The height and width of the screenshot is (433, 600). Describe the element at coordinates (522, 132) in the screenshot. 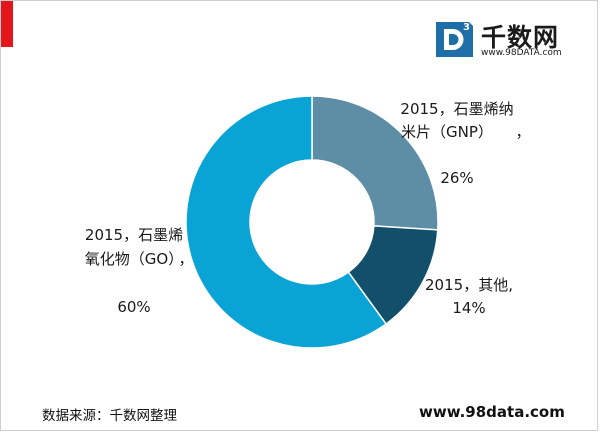

I see `slice-label-1-line-3: ，` at that location.